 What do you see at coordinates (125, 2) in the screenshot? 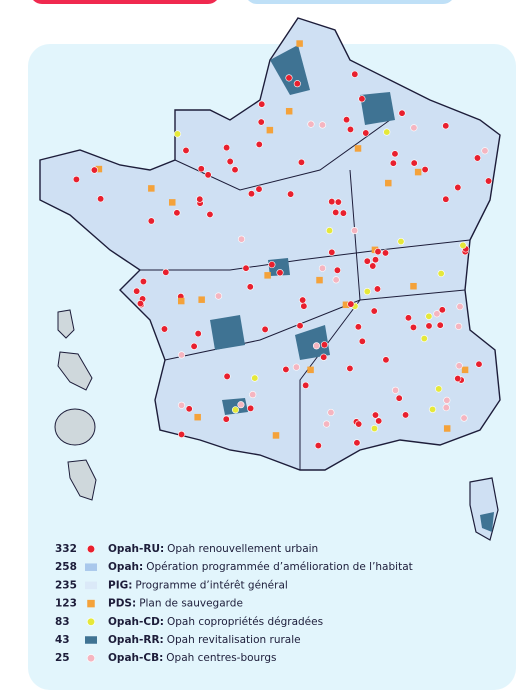
I see `top-button-left` at bounding box center [125, 2].